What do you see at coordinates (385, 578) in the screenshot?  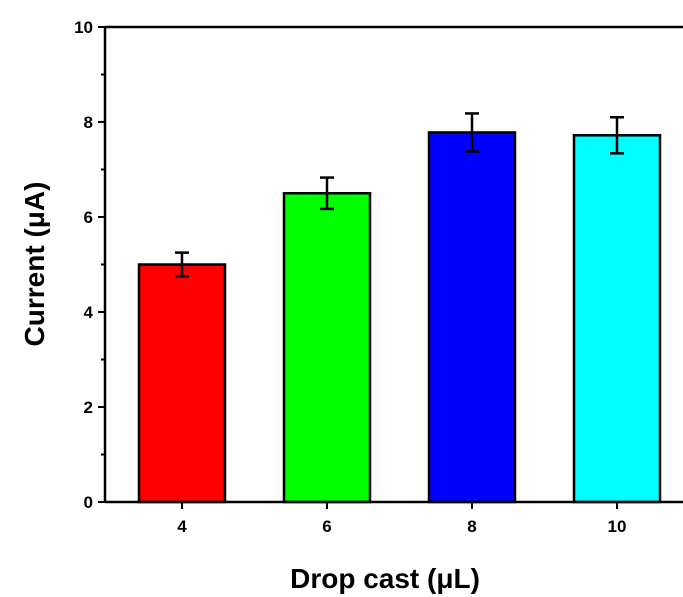 I see `x-axis-title: Drop cast (μL)` at bounding box center [385, 578].